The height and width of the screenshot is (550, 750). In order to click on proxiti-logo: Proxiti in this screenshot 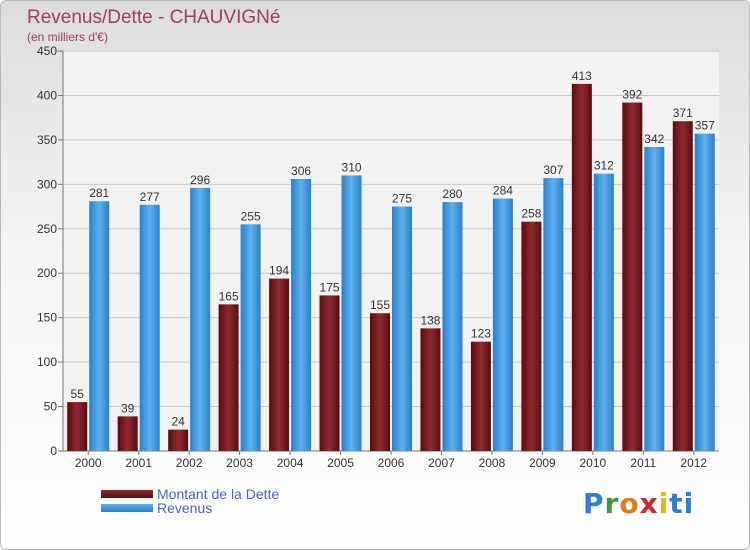, I will do `click(639, 503)`.